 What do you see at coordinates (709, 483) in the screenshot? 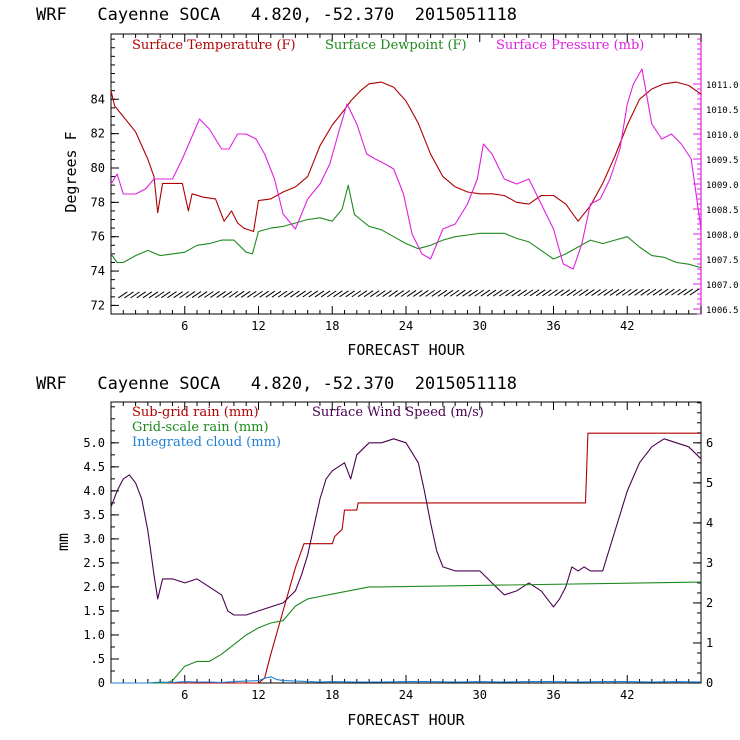
I see `y2-tick-label: 5` at bounding box center [709, 483].